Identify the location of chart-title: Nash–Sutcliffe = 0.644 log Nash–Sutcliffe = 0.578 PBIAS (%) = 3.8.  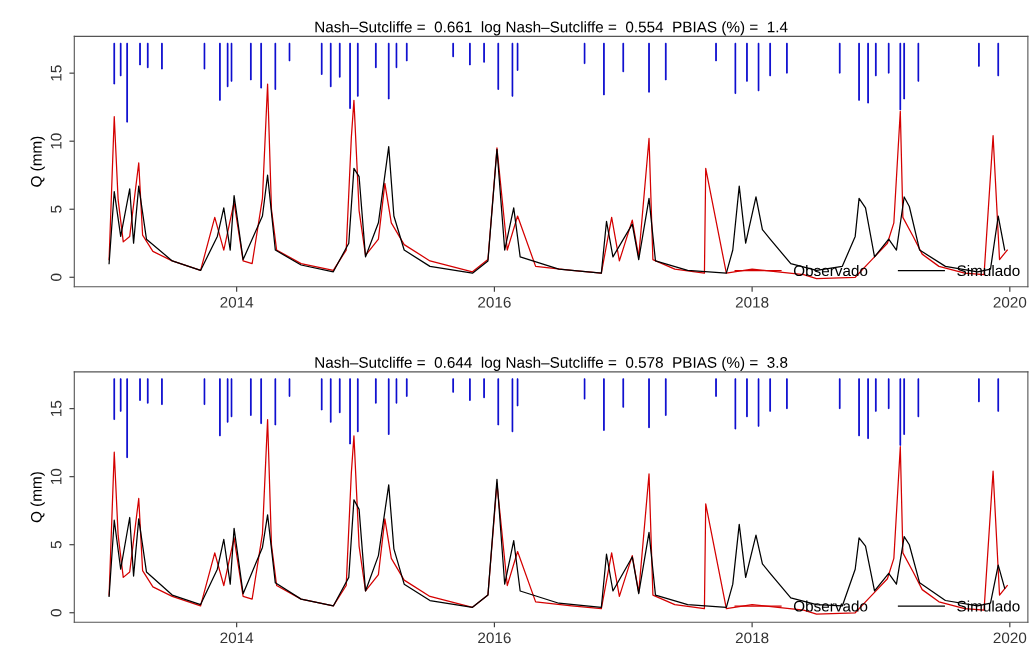
(551, 363).